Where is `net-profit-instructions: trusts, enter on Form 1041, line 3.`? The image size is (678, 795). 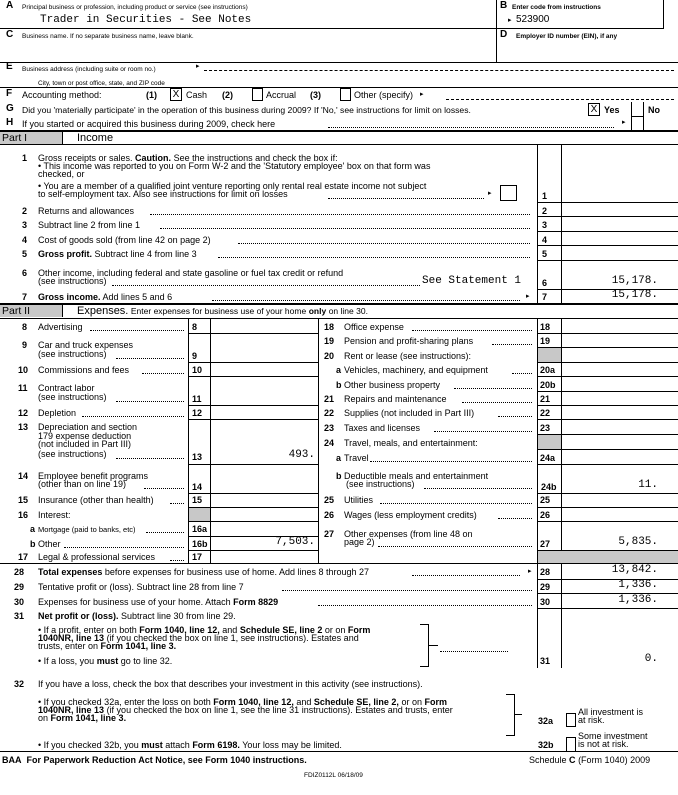
net-profit-instructions: trusts, enter on Form 1041, line 3. is located at coordinates (107, 646).